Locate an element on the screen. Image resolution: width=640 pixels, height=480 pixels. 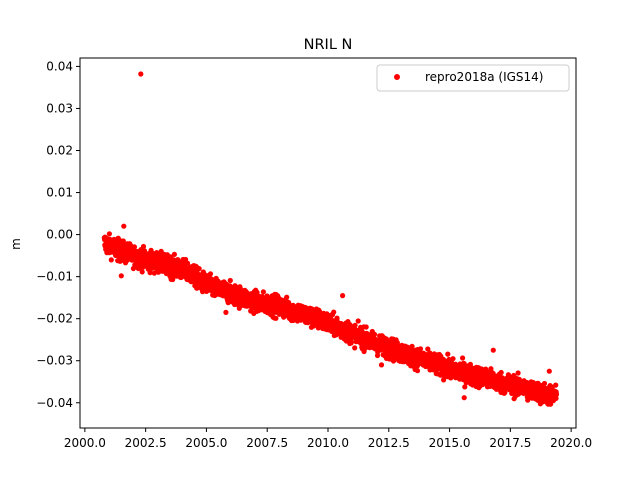
y-tick-label: −0.01 is located at coordinates (54, 277).